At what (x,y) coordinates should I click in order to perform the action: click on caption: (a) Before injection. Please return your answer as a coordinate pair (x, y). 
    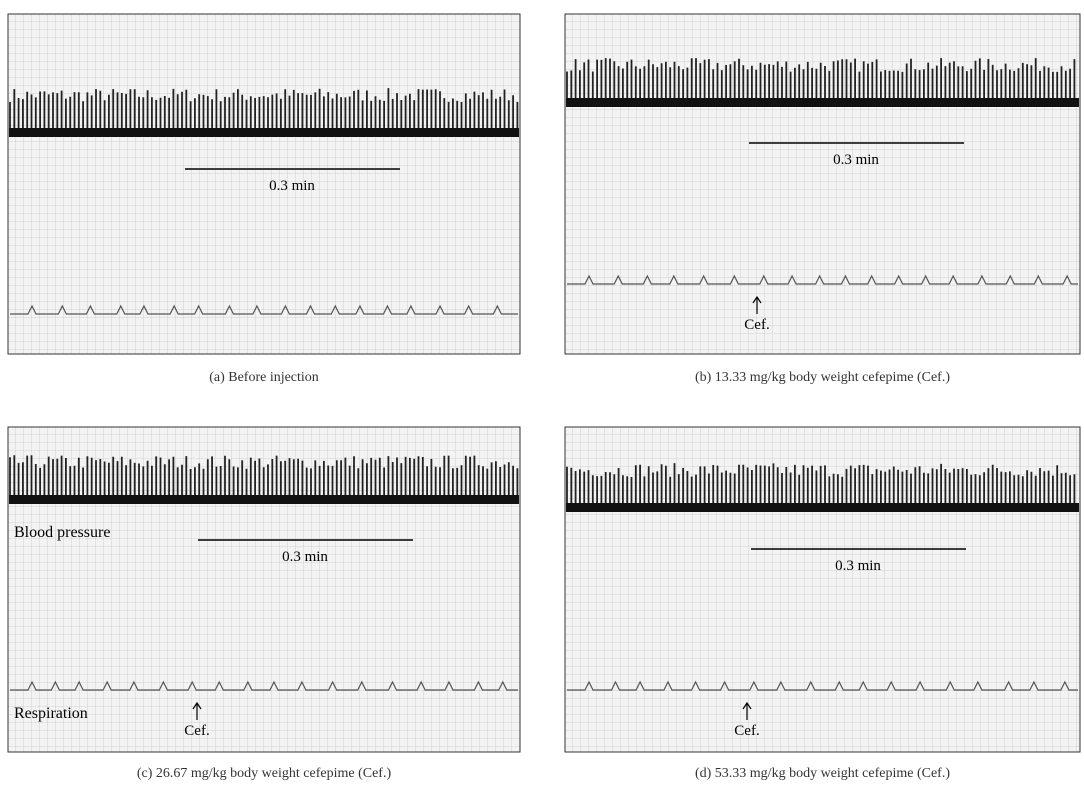
    Looking at the image, I should click on (264, 377).